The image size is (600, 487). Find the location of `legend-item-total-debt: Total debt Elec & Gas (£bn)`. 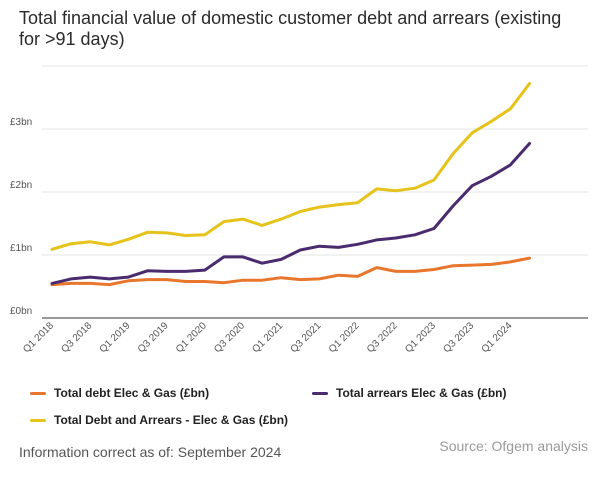

legend-item-total-debt: Total debt Elec & Gas (£bn) is located at coordinates (119, 393).